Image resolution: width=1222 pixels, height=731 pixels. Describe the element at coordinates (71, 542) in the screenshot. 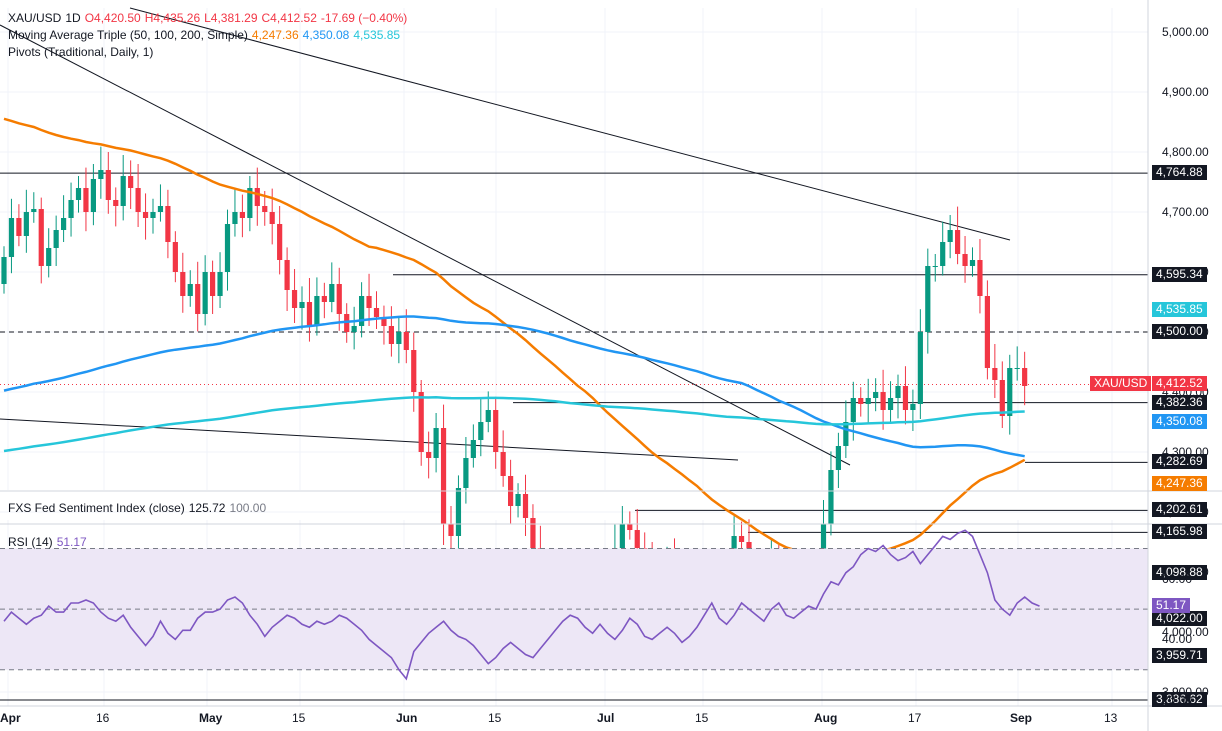

I see `rsi-value: 51.17` at that location.